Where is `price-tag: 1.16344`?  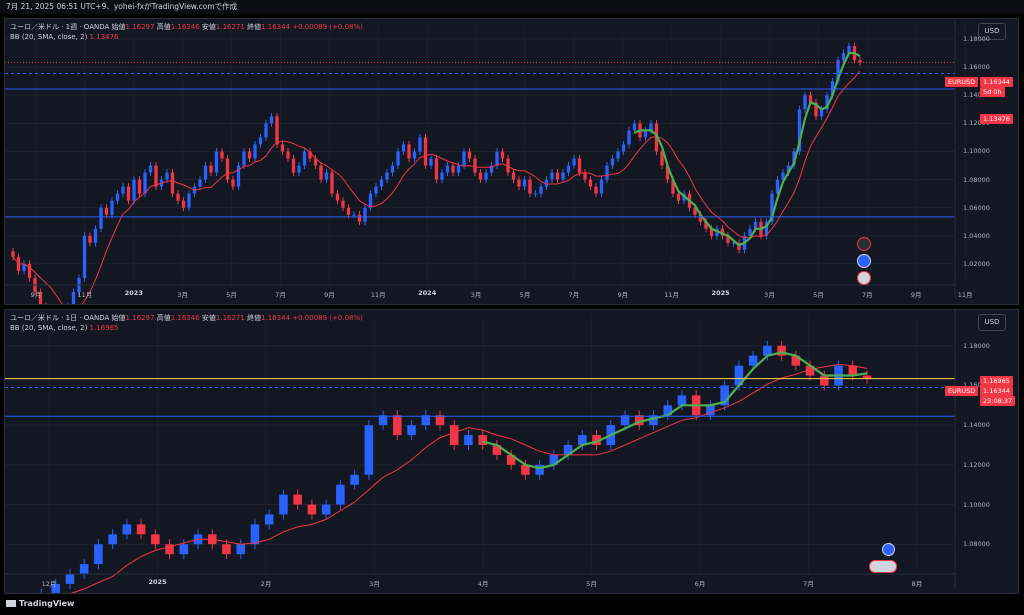
price-tag: 1.16344 is located at coordinates (996, 391).